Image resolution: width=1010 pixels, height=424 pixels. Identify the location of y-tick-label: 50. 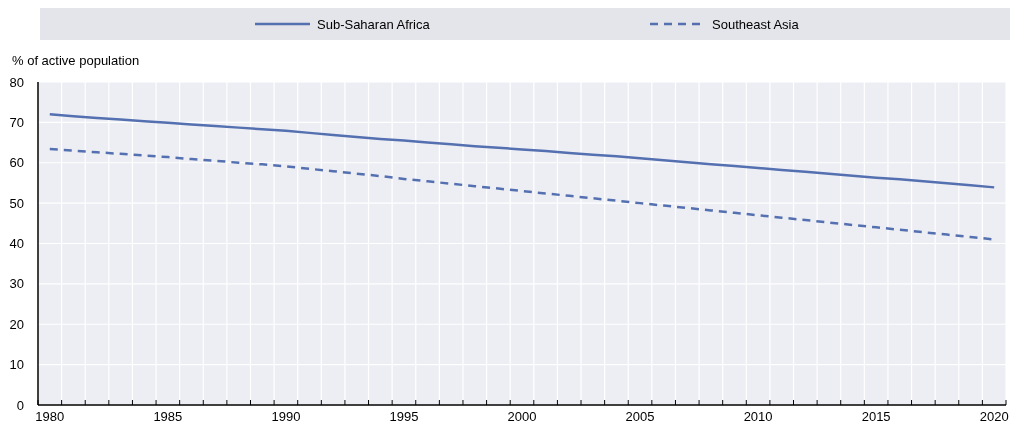
(16, 203).